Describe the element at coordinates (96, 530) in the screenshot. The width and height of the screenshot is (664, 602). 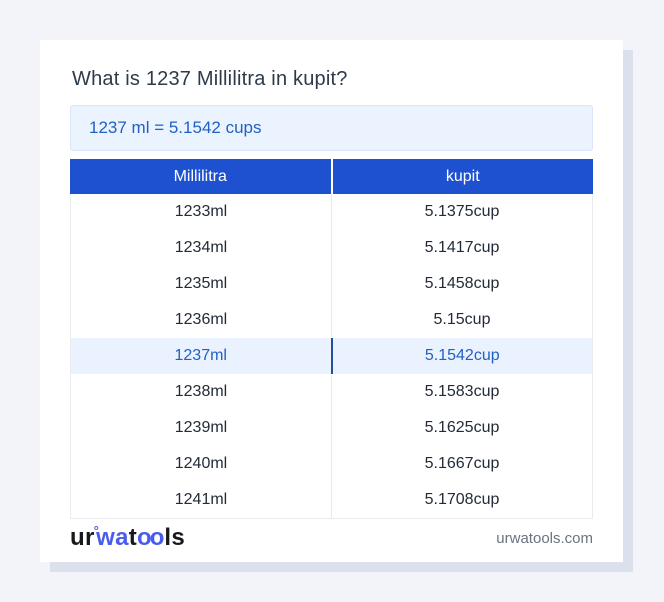
I see `logo-ring-icon: °` at that location.